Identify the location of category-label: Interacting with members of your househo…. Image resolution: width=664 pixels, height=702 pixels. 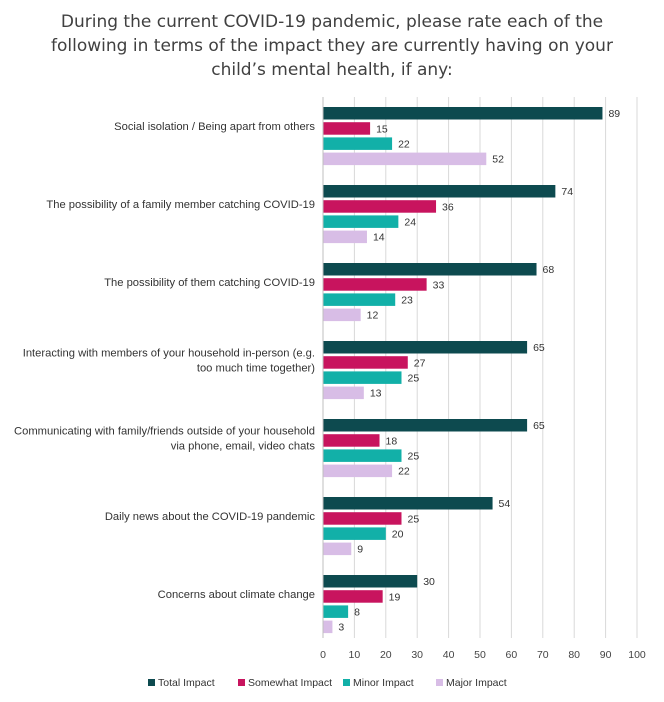
(169, 354).